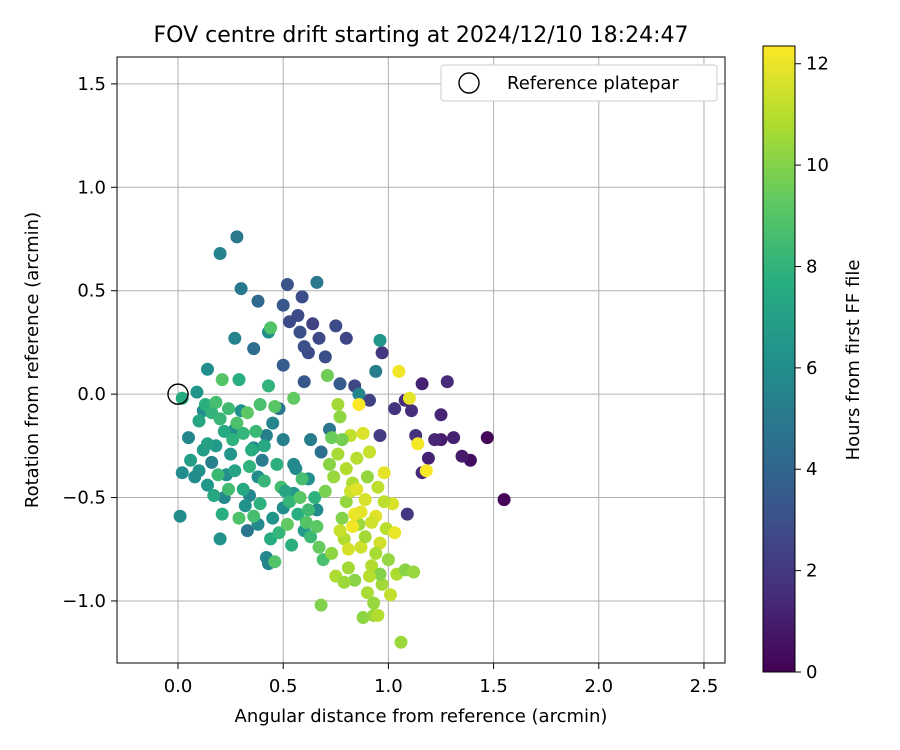 This screenshot has height=750, width=900. What do you see at coordinates (441, 680) in the screenshot?
I see `x-axis: 0.0 0.5 1.0 1.5 2.0 2.5` at bounding box center [441, 680].